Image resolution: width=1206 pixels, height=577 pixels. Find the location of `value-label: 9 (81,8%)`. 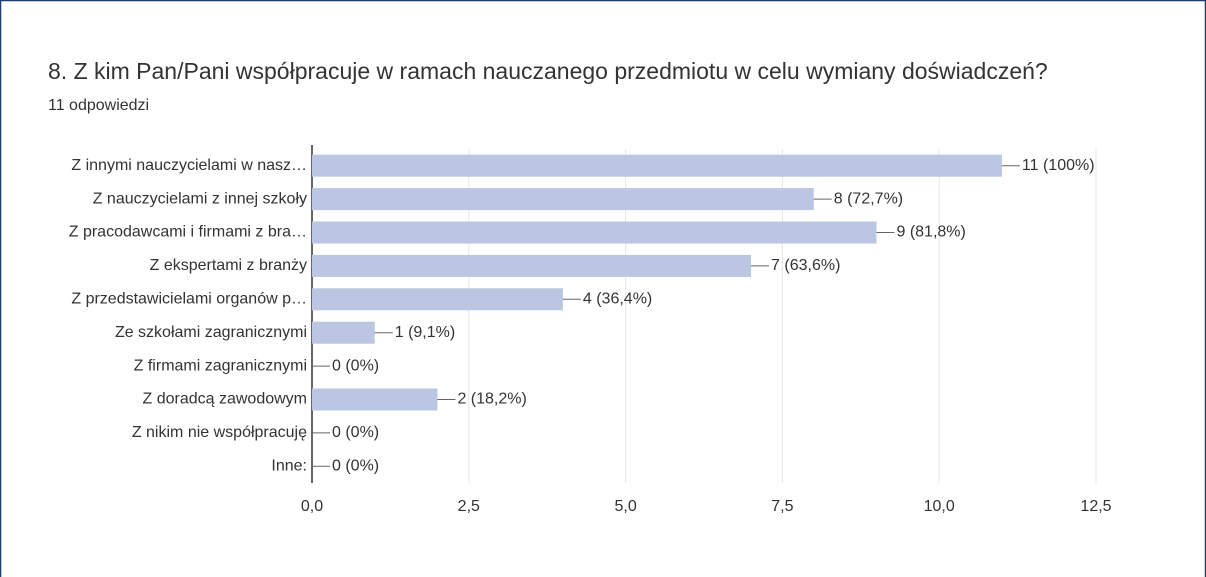

value-label: 9 (81,8%) is located at coordinates (930, 232).